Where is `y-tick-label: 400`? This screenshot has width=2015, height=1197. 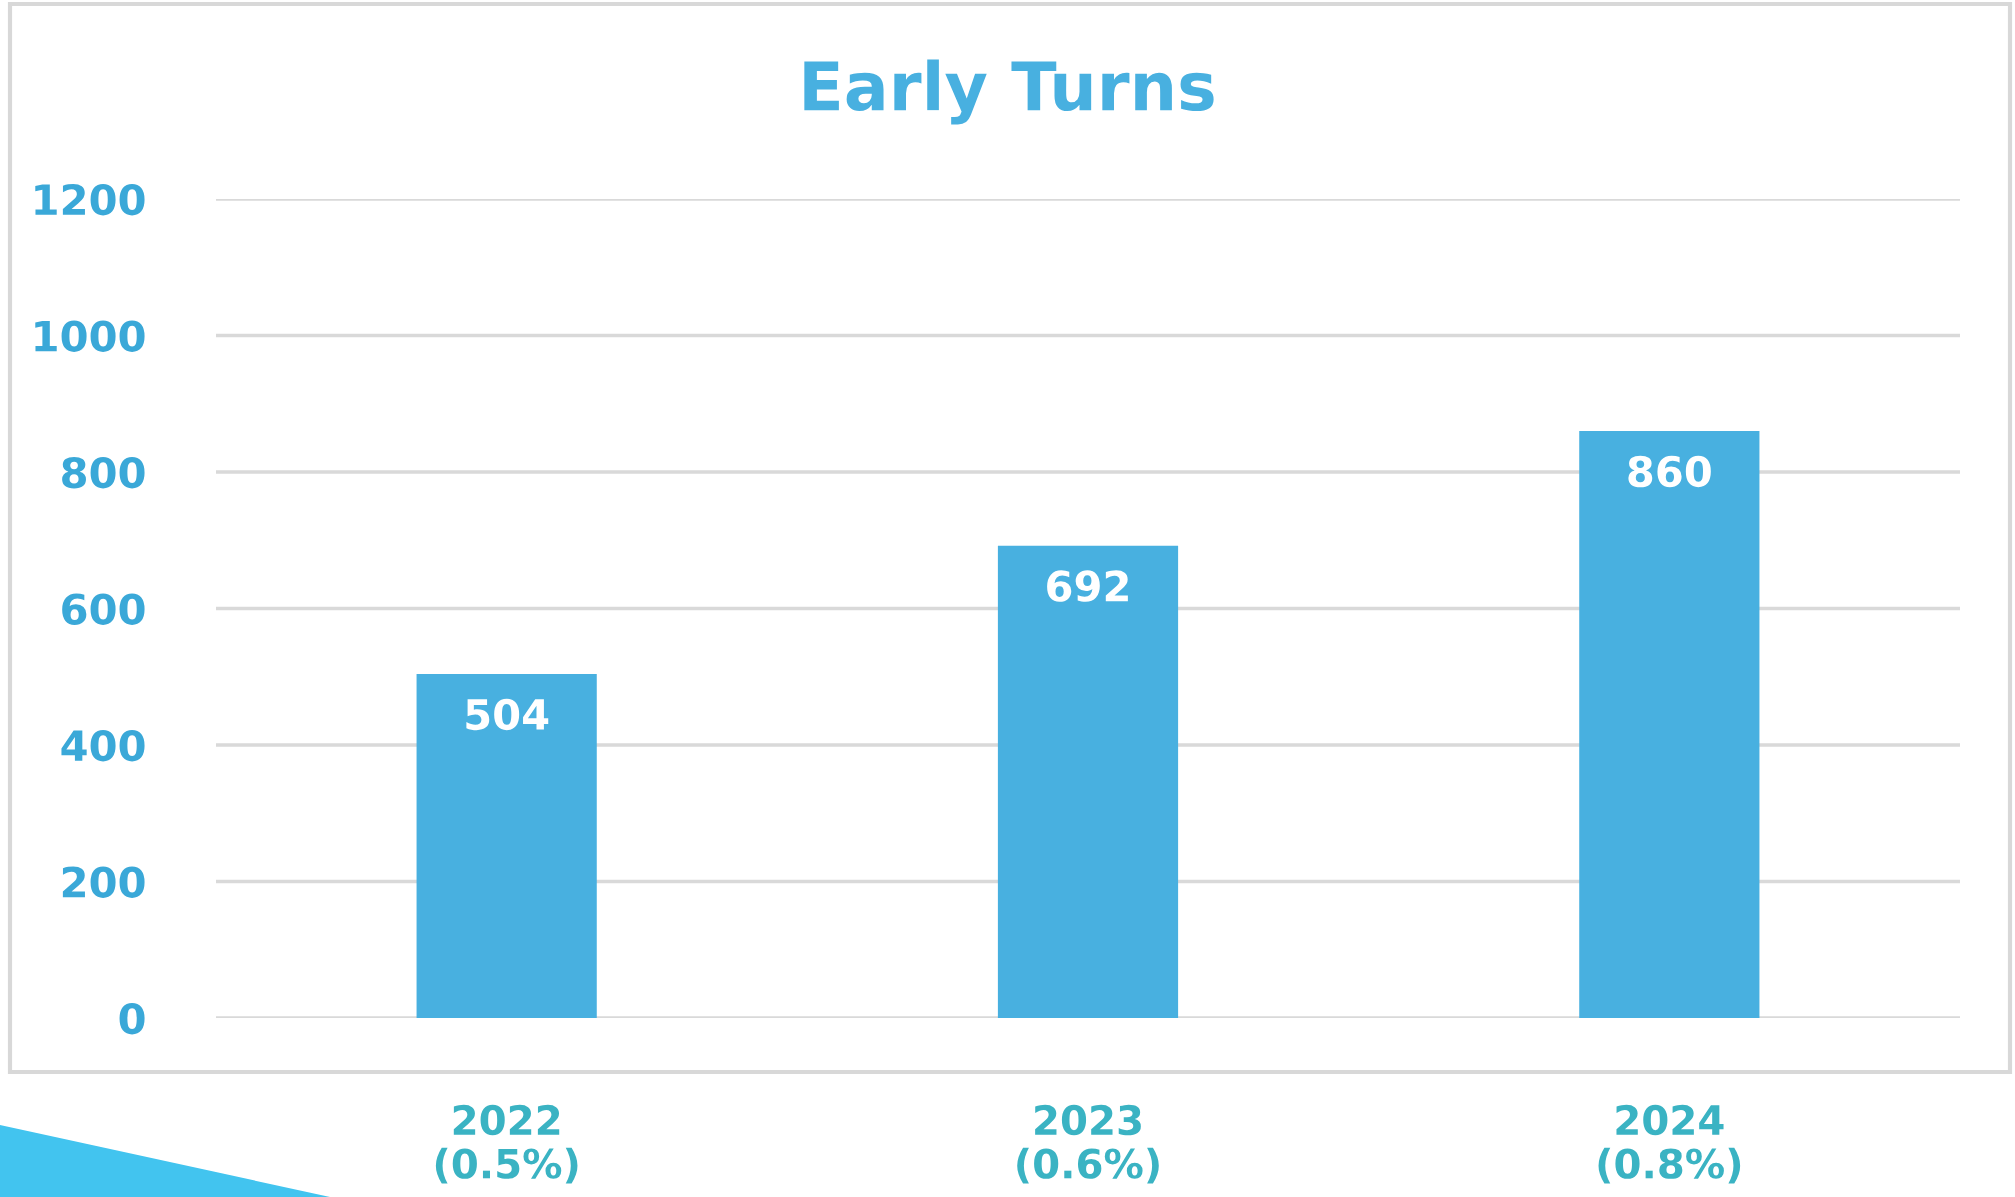 y-tick-label: 400 is located at coordinates (103, 745).